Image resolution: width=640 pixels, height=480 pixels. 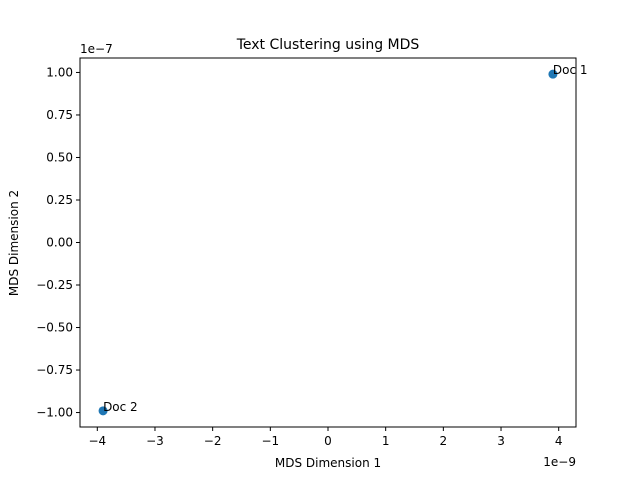 I want to click on y-tick-label: 0.75, so click(x=59, y=115).